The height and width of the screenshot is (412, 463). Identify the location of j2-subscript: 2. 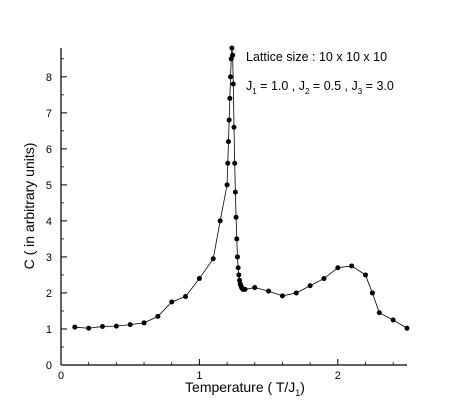
(307, 91).